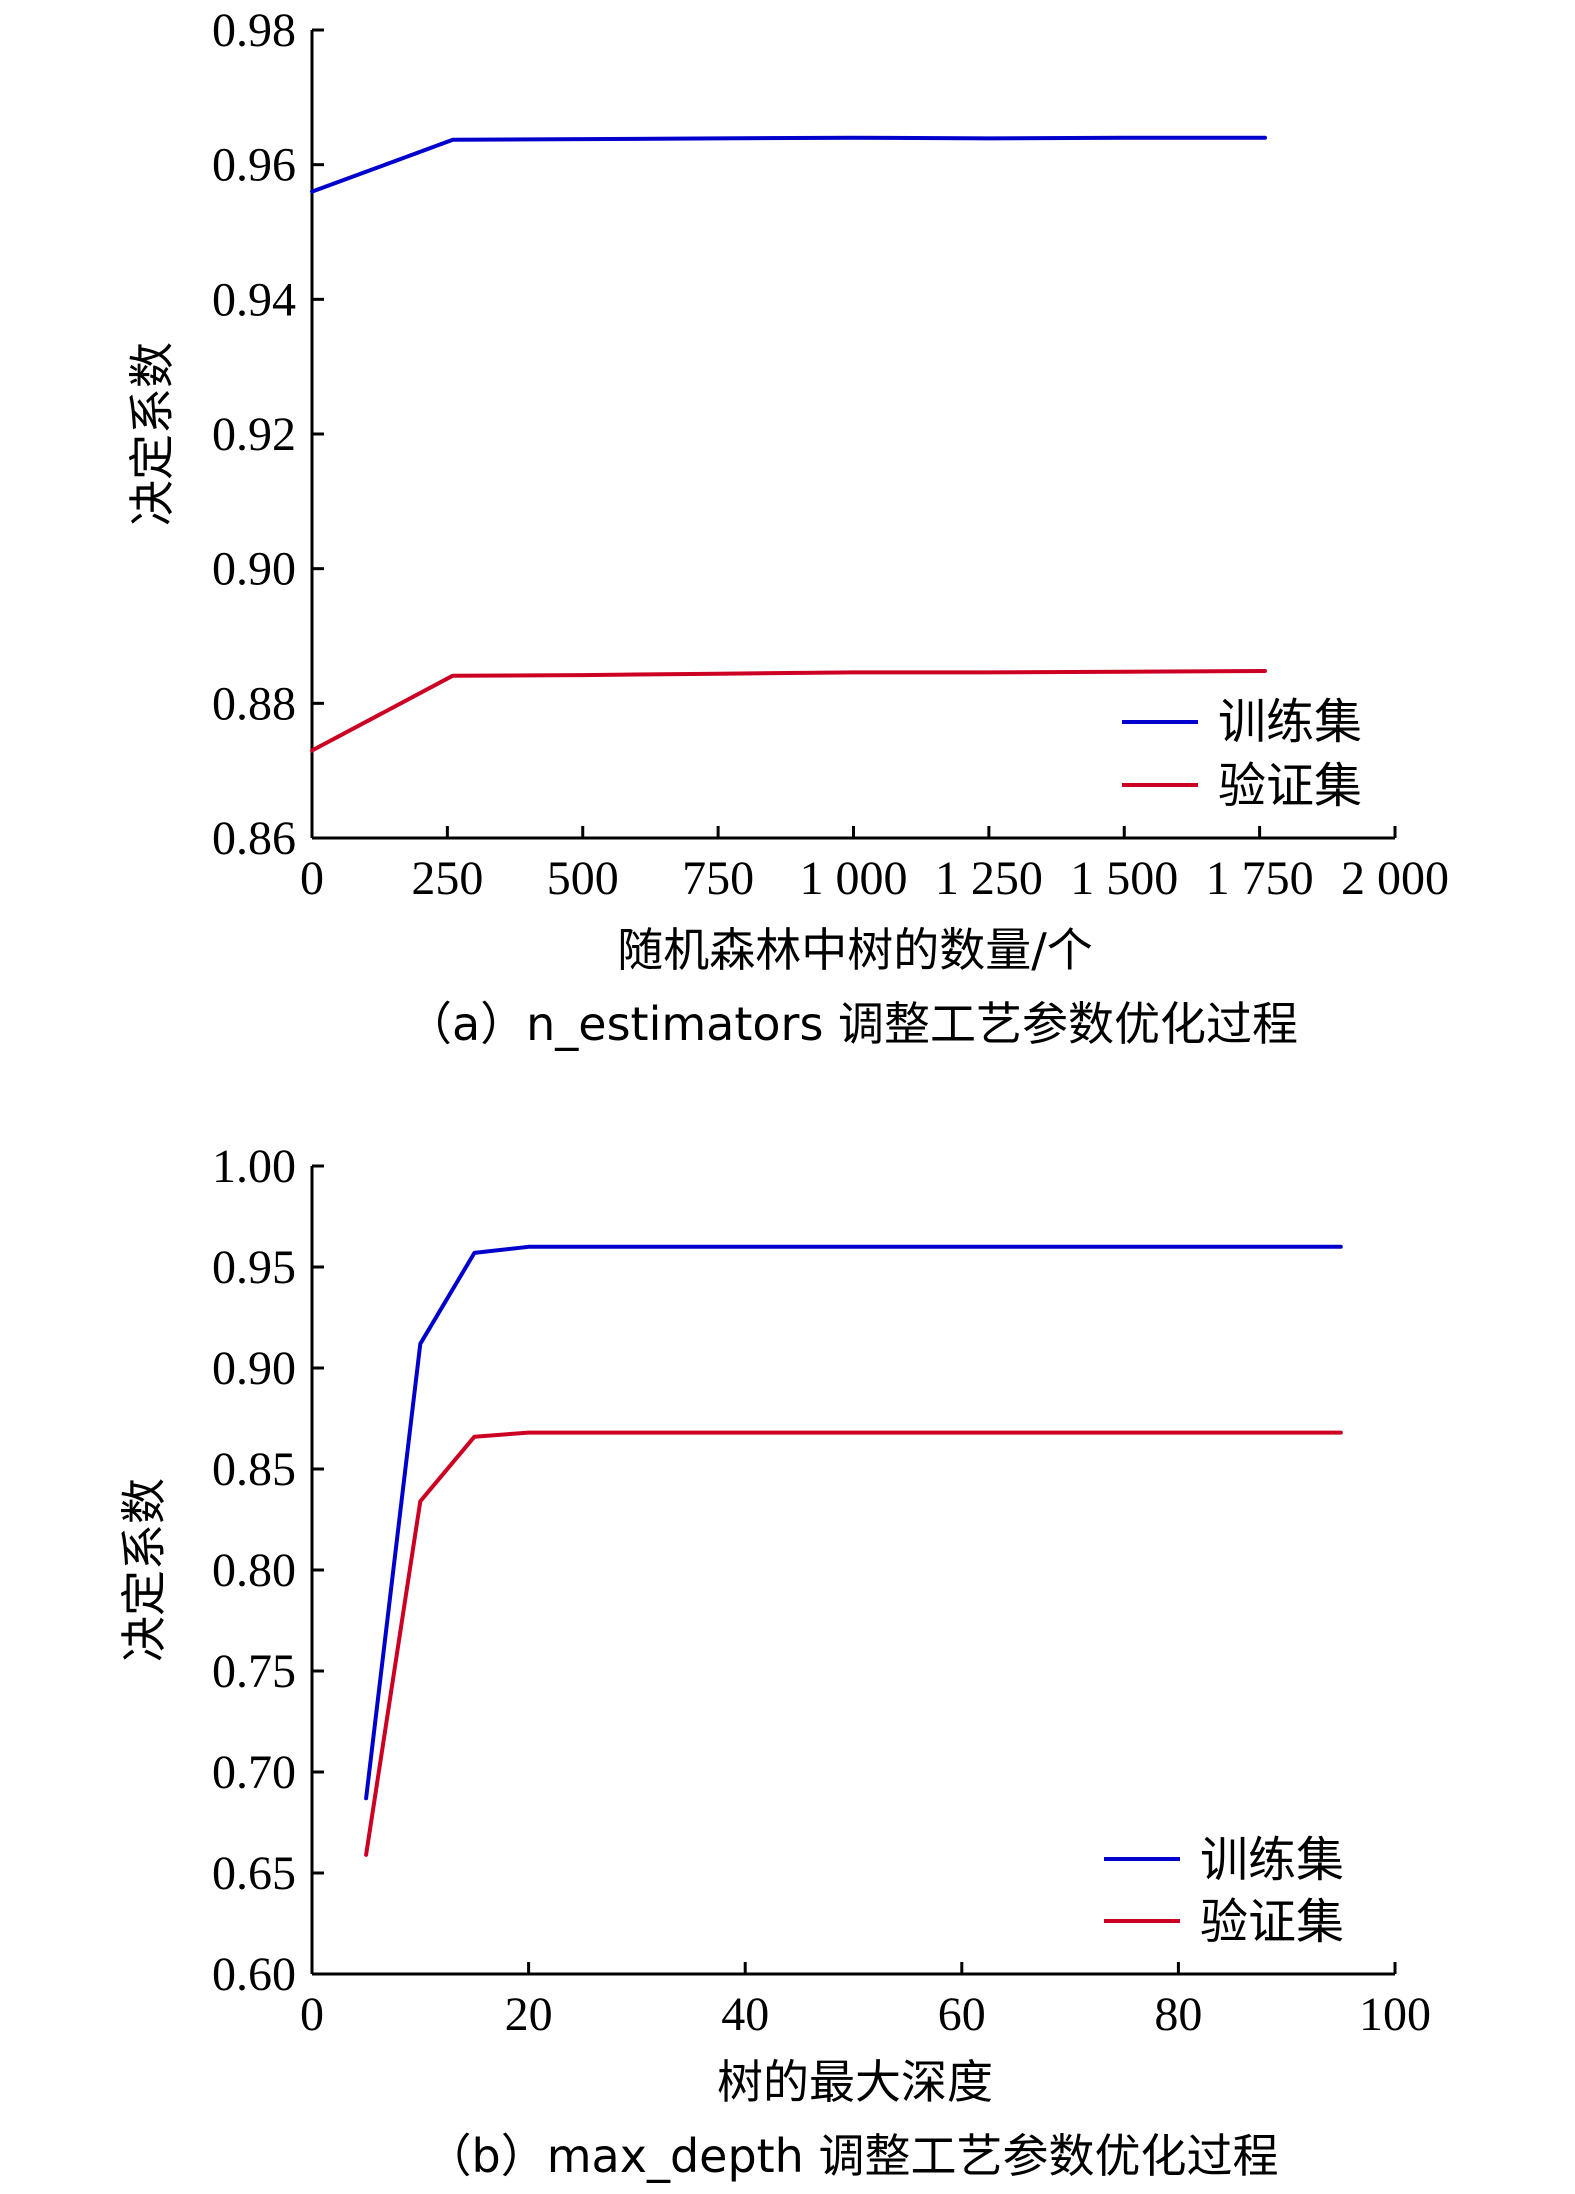  What do you see at coordinates (962, 2014) in the screenshot?
I see `x-tick-label: 60` at bounding box center [962, 2014].